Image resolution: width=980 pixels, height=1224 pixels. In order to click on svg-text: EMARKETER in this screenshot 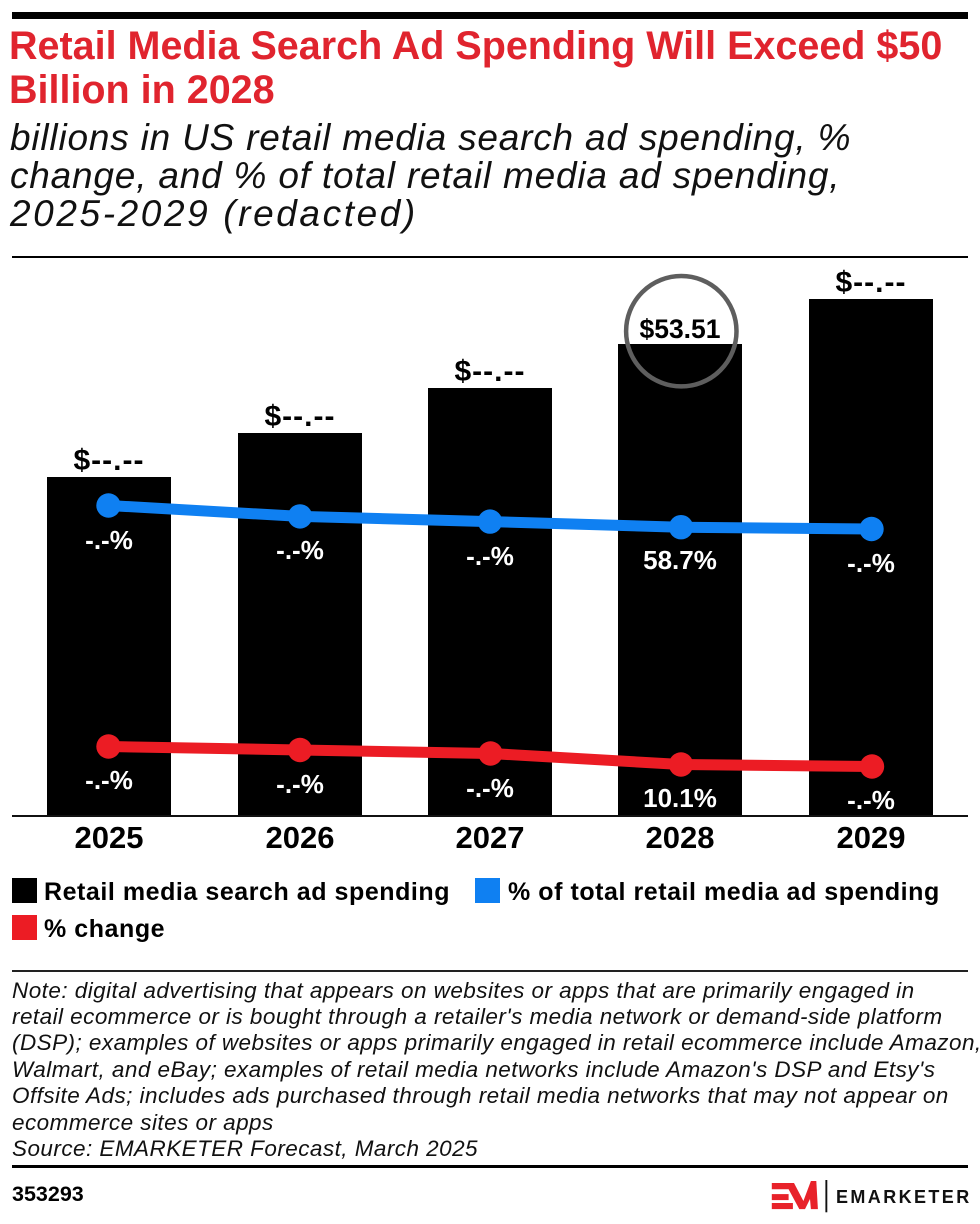, I will do `click(904, 1197)`.